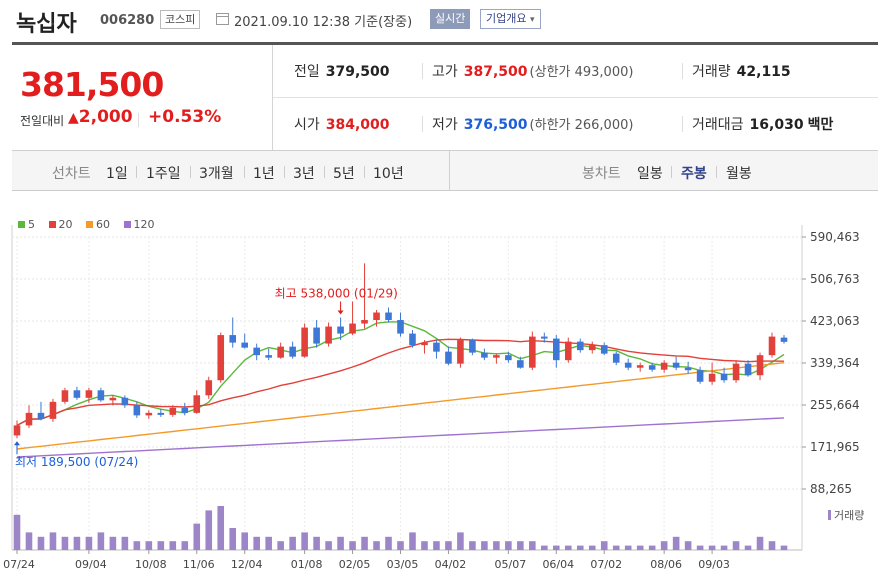 The height and width of the screenshot is (582, 878). I want to click on low-value: 376,500, so click(495, 125).